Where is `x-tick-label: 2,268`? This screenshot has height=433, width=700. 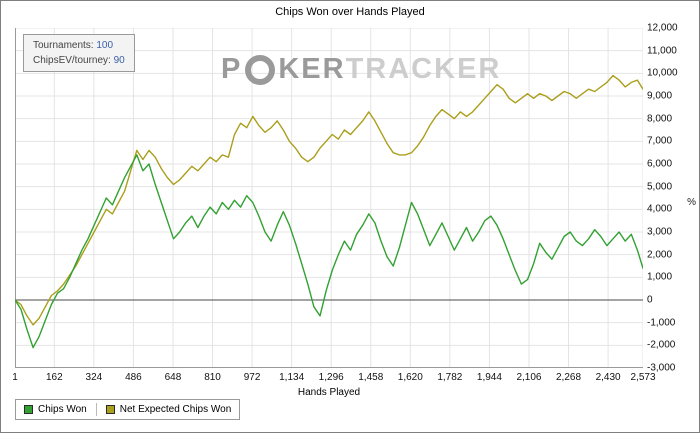
x-tick-label: 2,268 is located at coordinates (569, 377).